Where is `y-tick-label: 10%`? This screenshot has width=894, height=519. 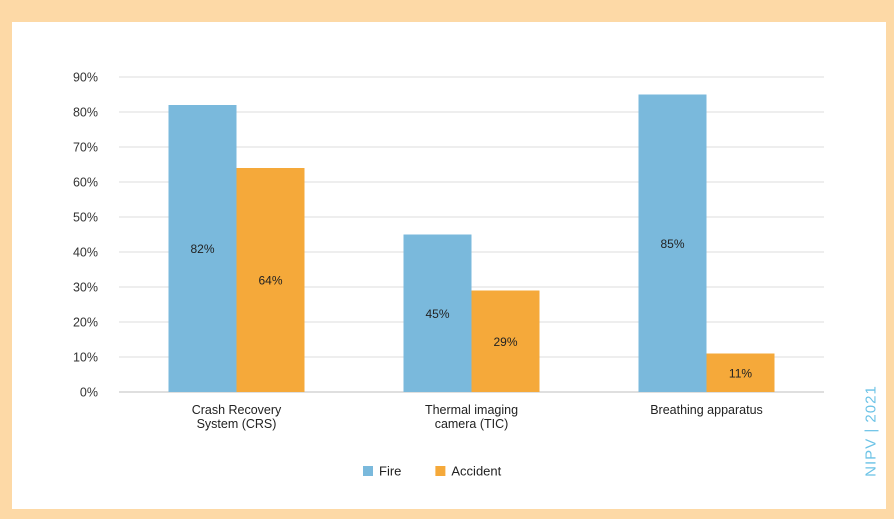 y-tick-label: 10% is located at coordinates (85, 358).